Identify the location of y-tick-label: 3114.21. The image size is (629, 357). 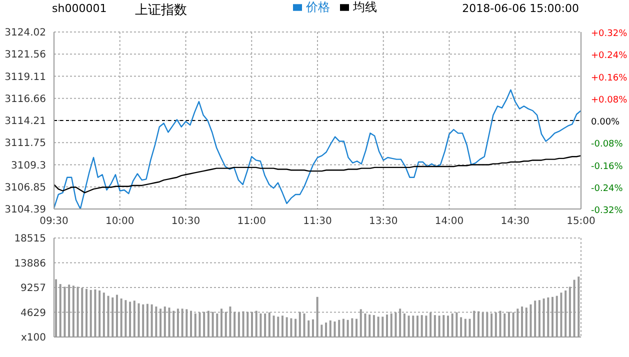
(25, 122).